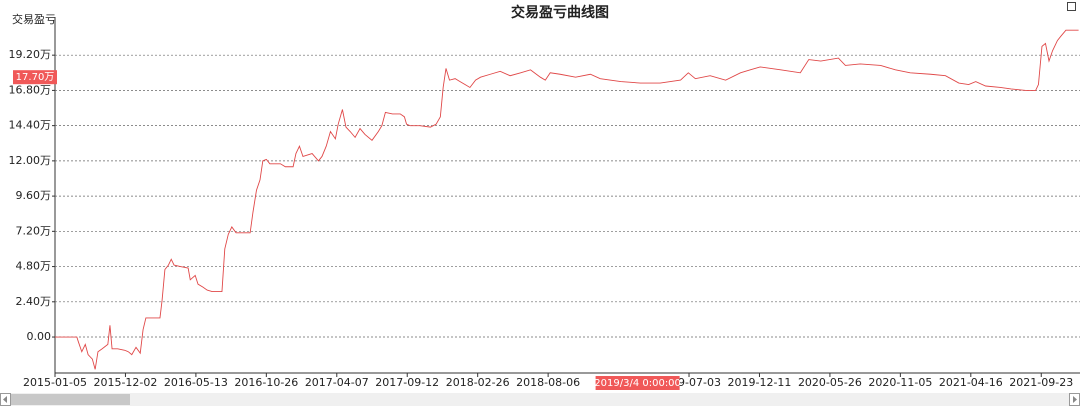 Image resolution: width=1080 pixels, height=406 pixels. What do you see at coordinates (196, 382) in the screenshot?
I see `x-tick-label: 2016-05-13` at bounding box center [196, 382].